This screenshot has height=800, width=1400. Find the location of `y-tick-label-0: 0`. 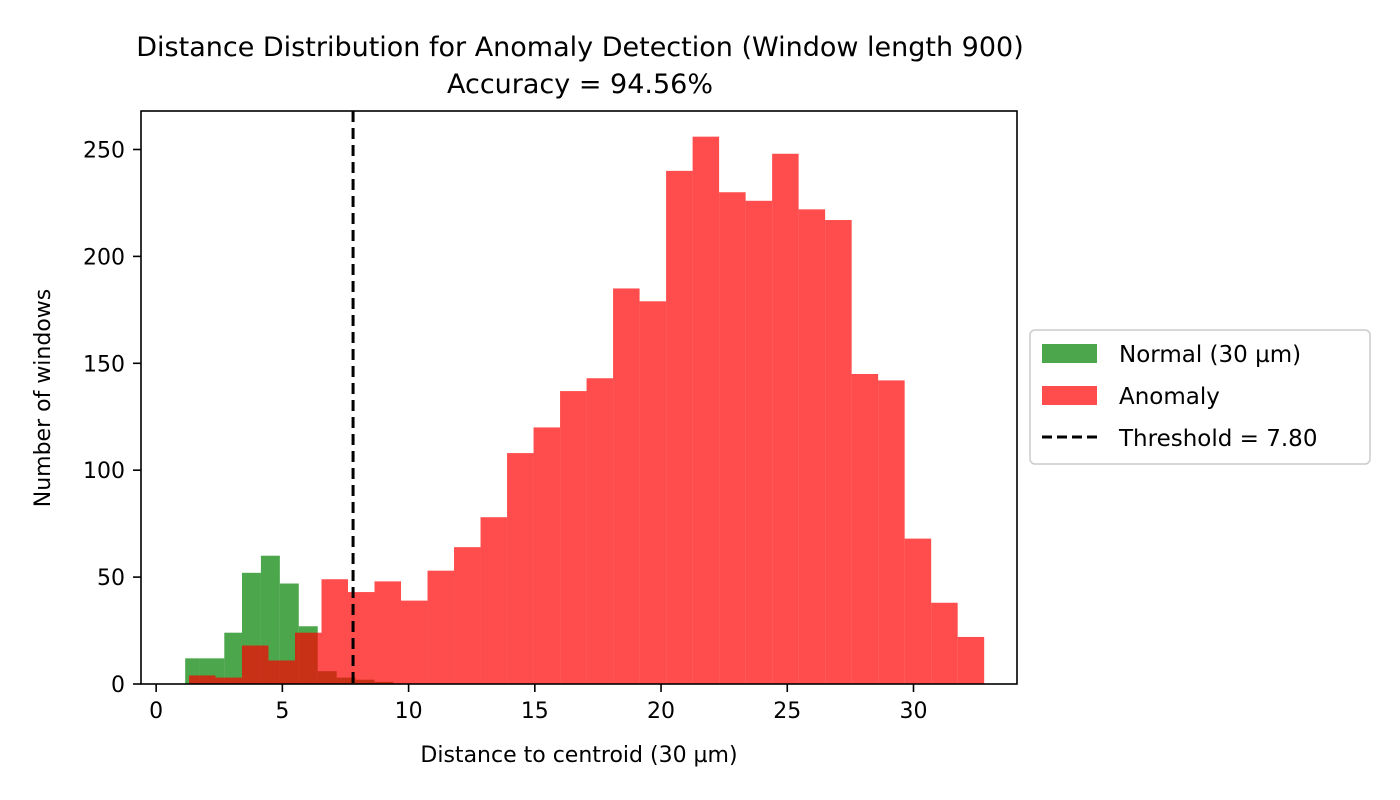

y-tick-label-0: 0 is located at coordinates (118, 685).